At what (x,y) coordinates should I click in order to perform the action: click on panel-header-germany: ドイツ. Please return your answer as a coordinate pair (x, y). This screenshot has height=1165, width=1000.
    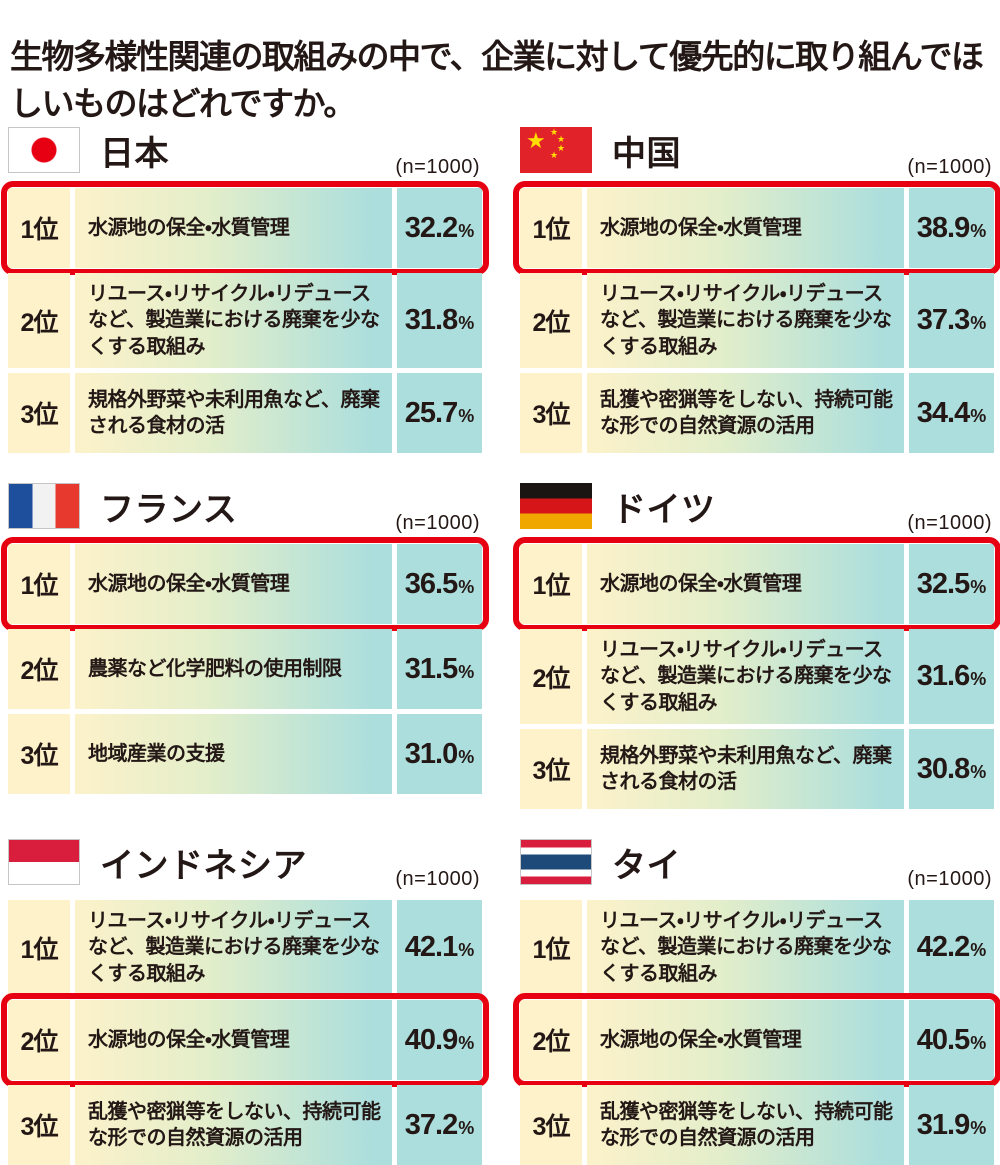
    Looking at the image, I should click on (757, 506).